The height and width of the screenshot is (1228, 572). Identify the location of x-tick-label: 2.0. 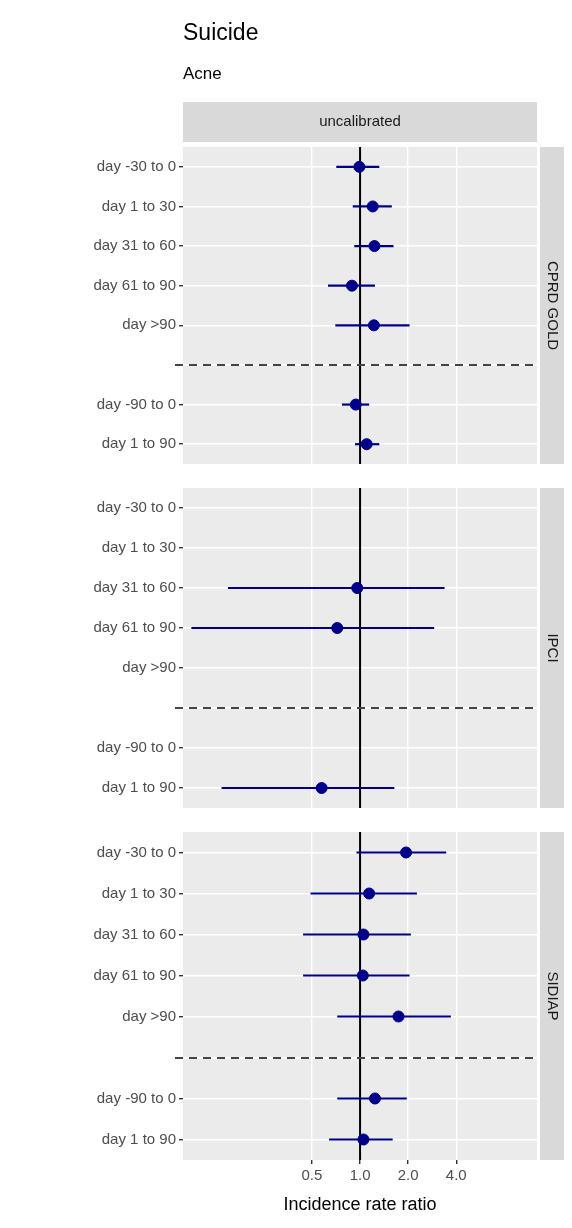
(408, 1175).